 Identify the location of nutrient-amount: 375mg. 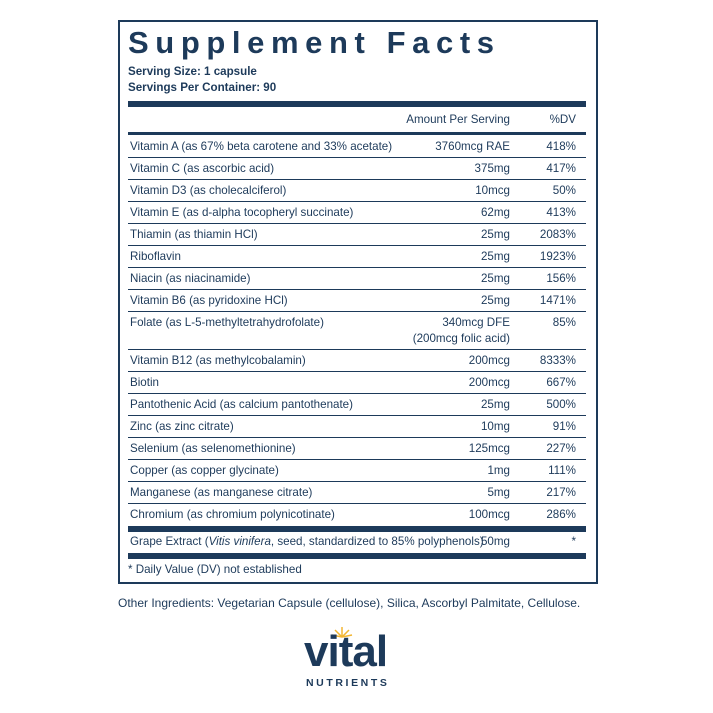
(492, 168).